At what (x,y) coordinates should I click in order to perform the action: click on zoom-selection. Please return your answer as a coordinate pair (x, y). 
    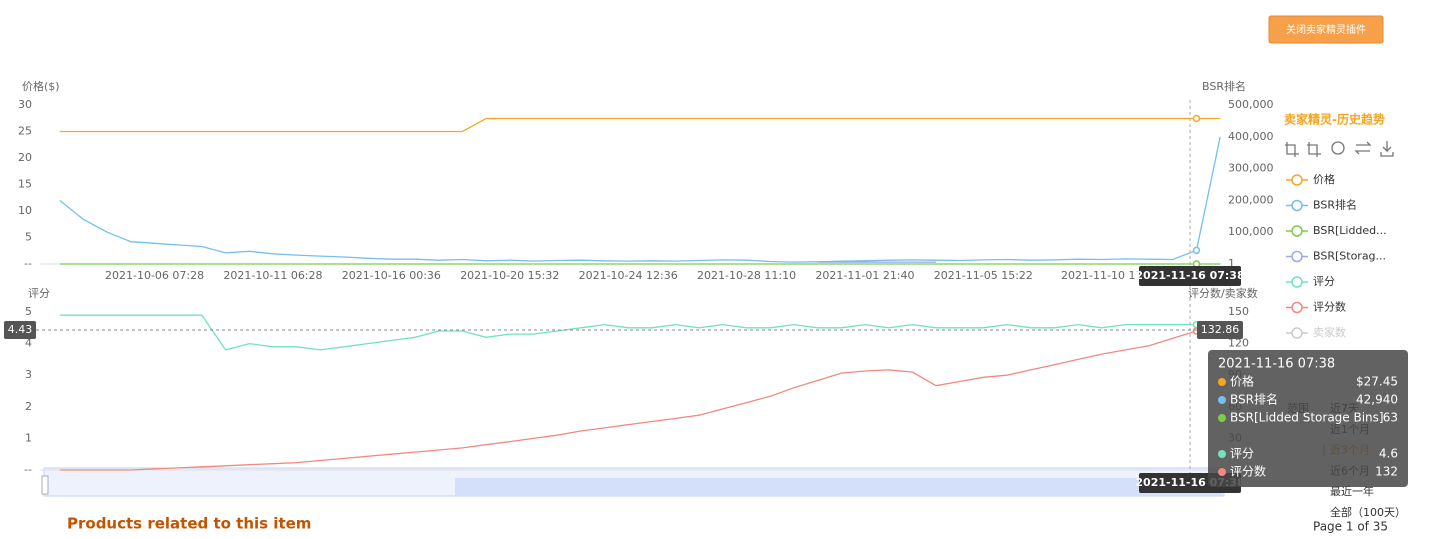
    Looking at the image, I should click on (838, 487).